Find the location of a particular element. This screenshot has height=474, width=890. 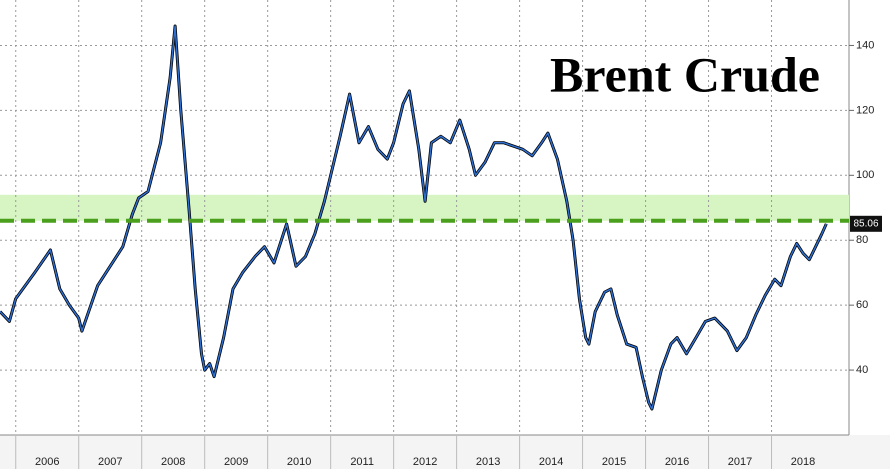

last-value-label: 85.06 is located at coordinates (865, 223).